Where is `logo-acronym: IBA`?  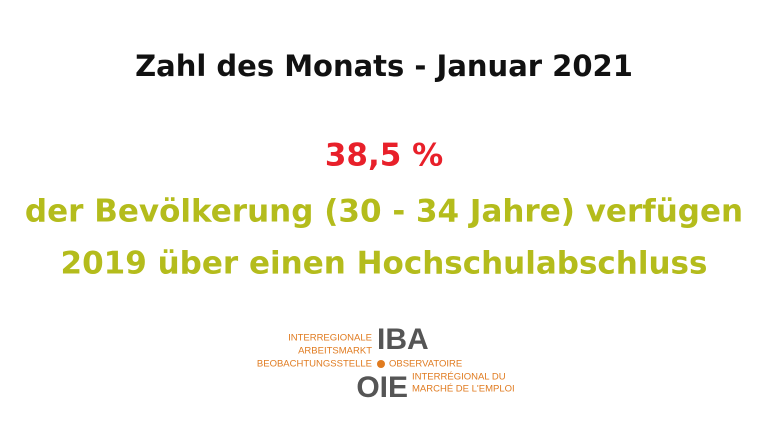 logo-acronym: IBA is located at coordinates (403, 339).